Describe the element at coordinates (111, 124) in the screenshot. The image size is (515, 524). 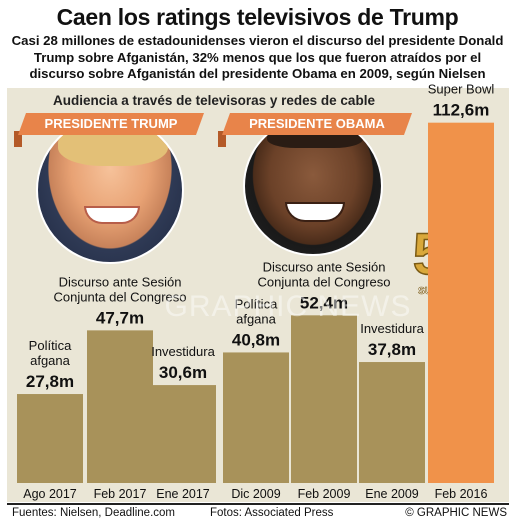
I see `banner-trump: PRESIDENTE TRUMP` at that location.